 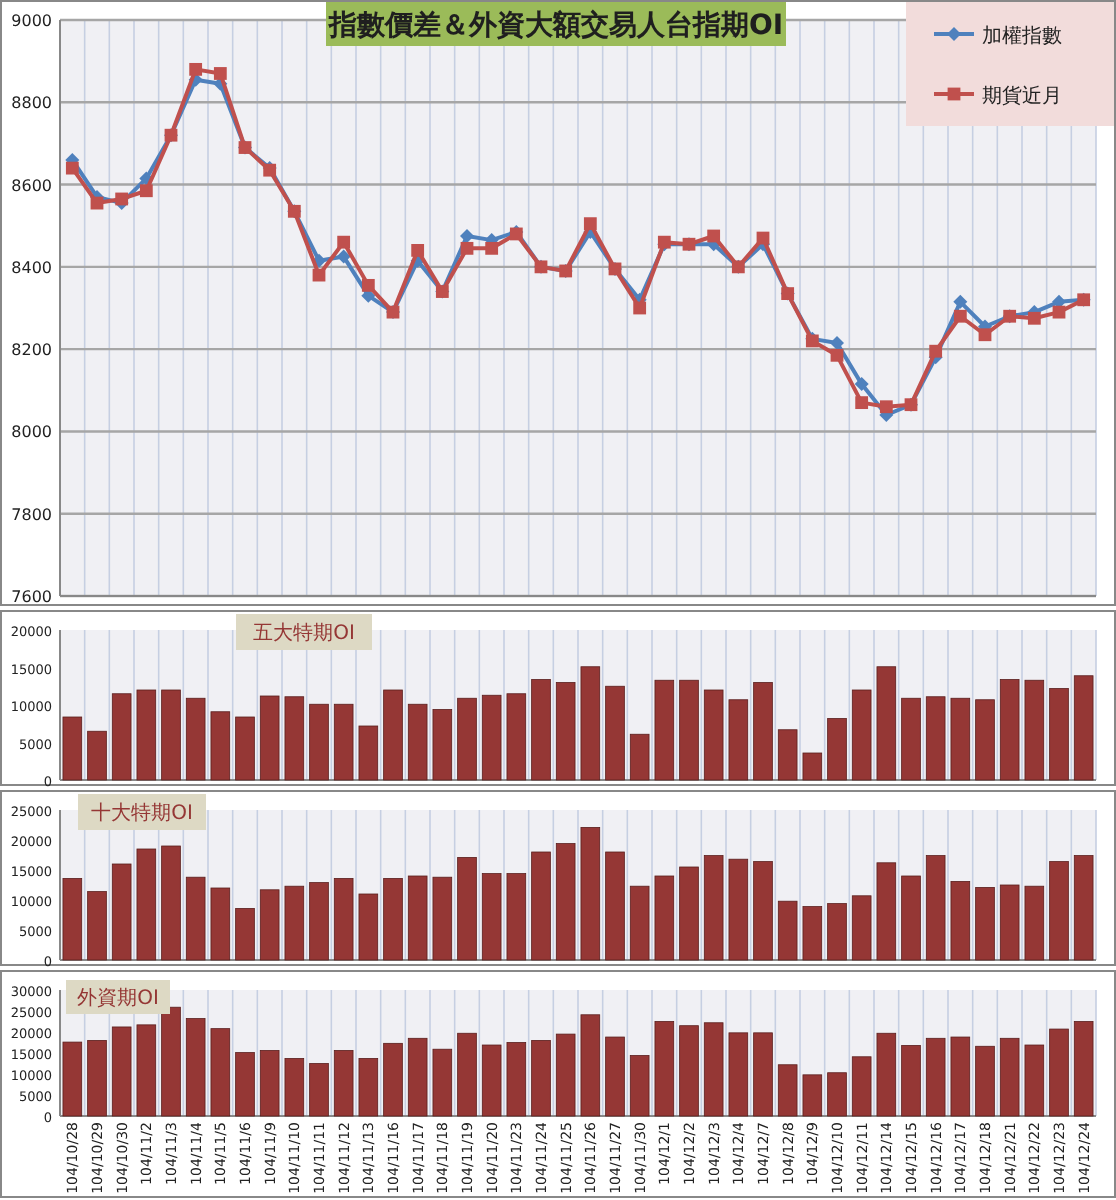 What do you see at coordinates (1022, 96) in the screenshot?
I see `legend-label: 期貨近月` at bounding box center [1022, 96].